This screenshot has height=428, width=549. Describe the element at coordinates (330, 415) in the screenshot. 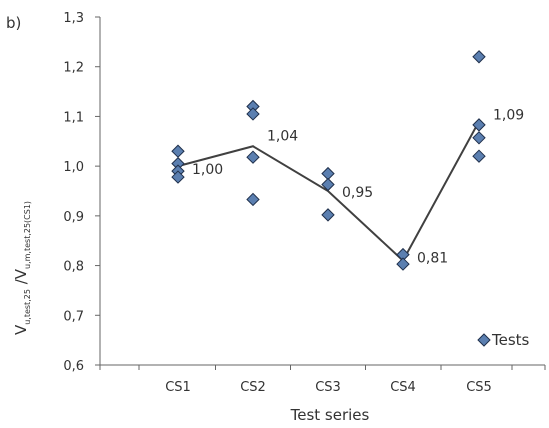

I see `x-axis-title: Test series` at that location.